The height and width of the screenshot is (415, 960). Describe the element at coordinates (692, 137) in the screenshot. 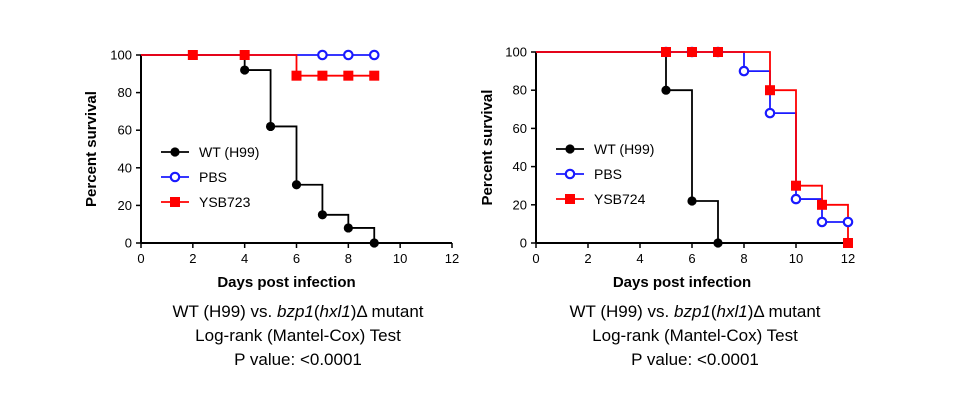

I see `series-line-pbs` at that location.